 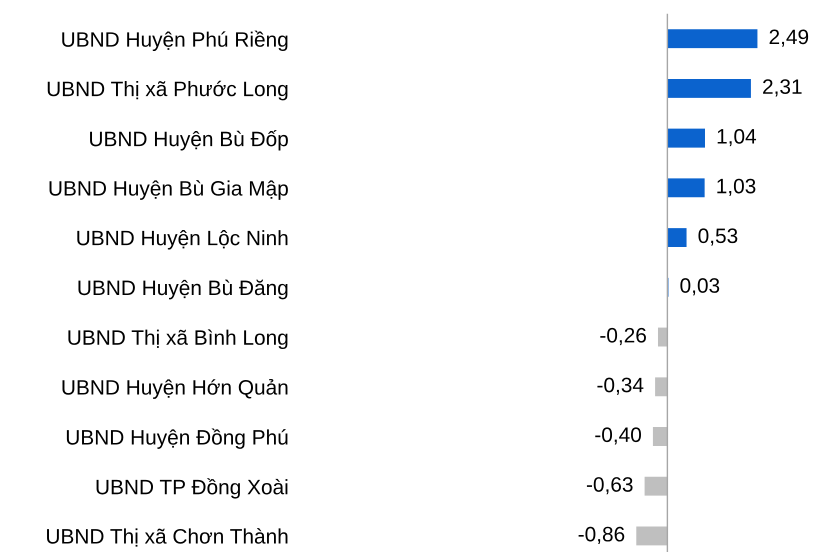 What do you see at coordinates (623, 337) in the screenshot?
I see `data-label: -0,26` at bounding box center [623, 337].